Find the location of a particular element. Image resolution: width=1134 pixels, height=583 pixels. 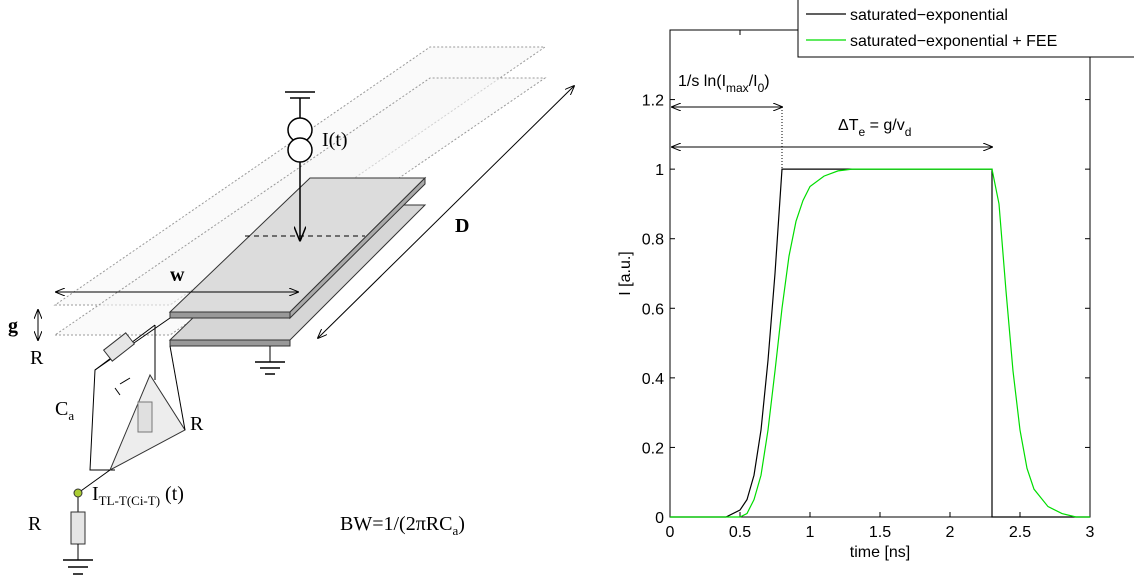

legend-label: saturated−exponential + FEE is located at coordinates (953, 41).